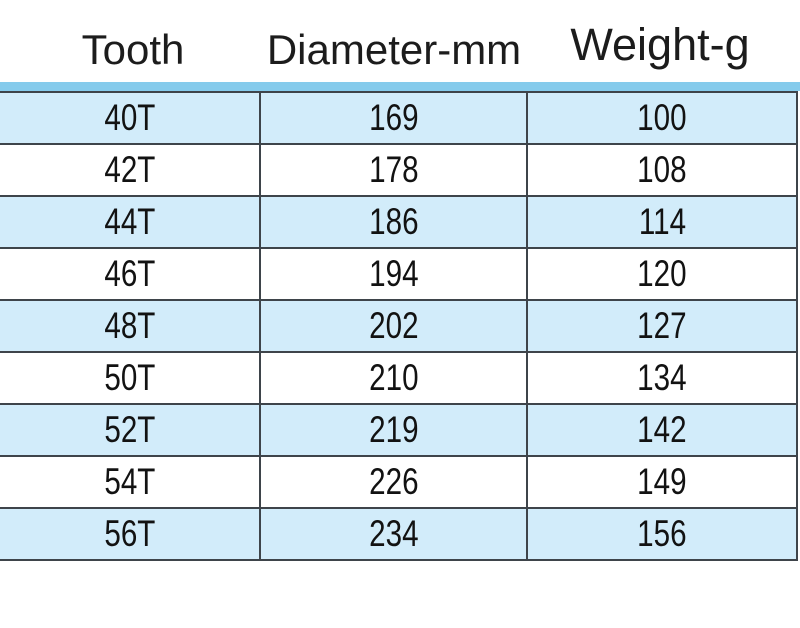 The width and height of the screenshot is (800, 628). What do you see at coordinates (394, 534) in the screenshot?
I see `cell-diameter: 234` at bounding box center [394, 534].